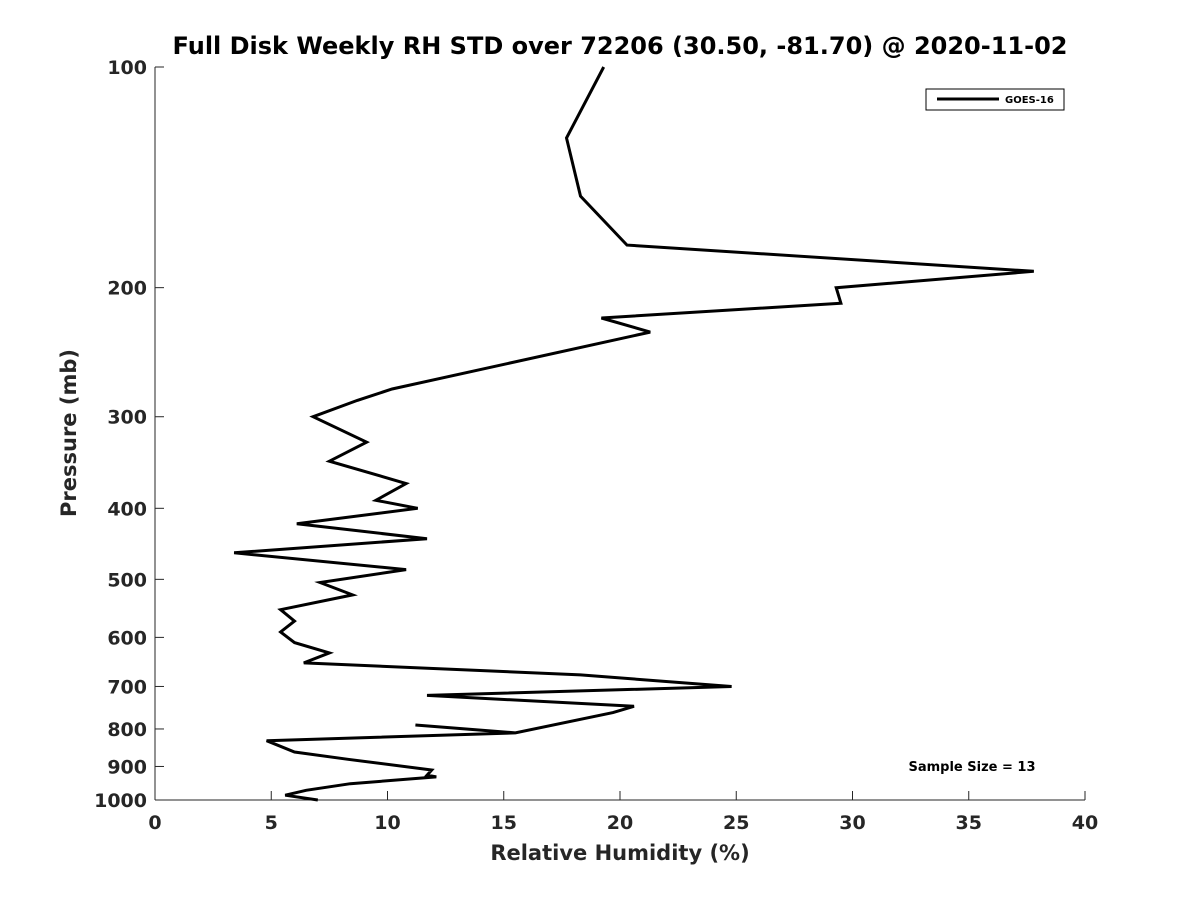 The width and height of the screenshot is (1200, 900). What do you see at coordinates (127, 730) in the screenshot?
I see `y-tick-label: 800` at bounding box center [127, 730].